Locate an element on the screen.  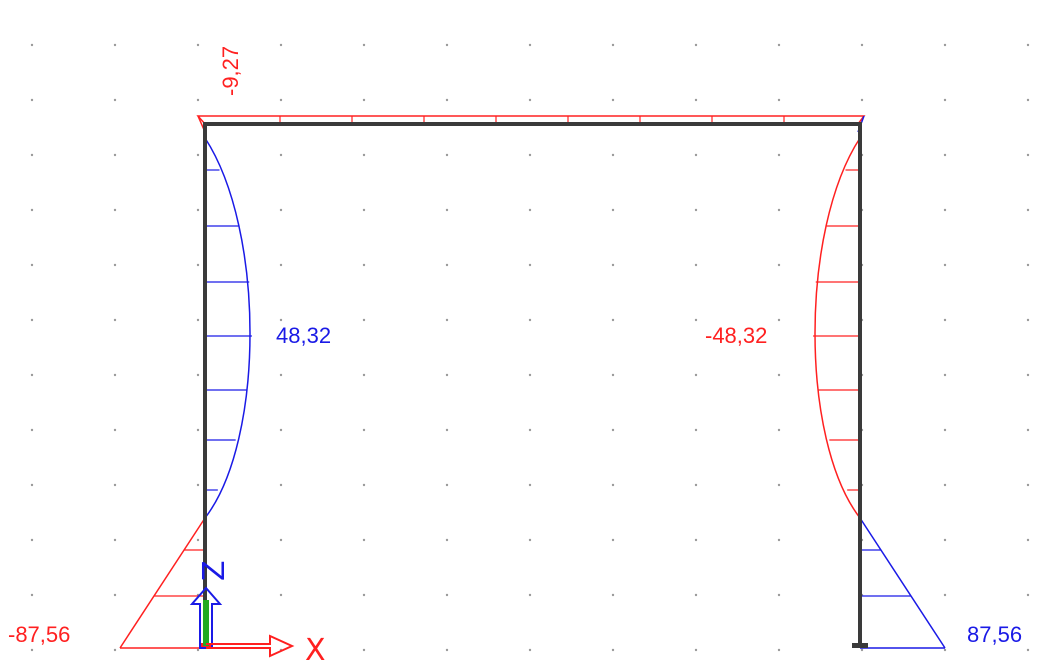
right-base-support is located at coordinates (860, 645).